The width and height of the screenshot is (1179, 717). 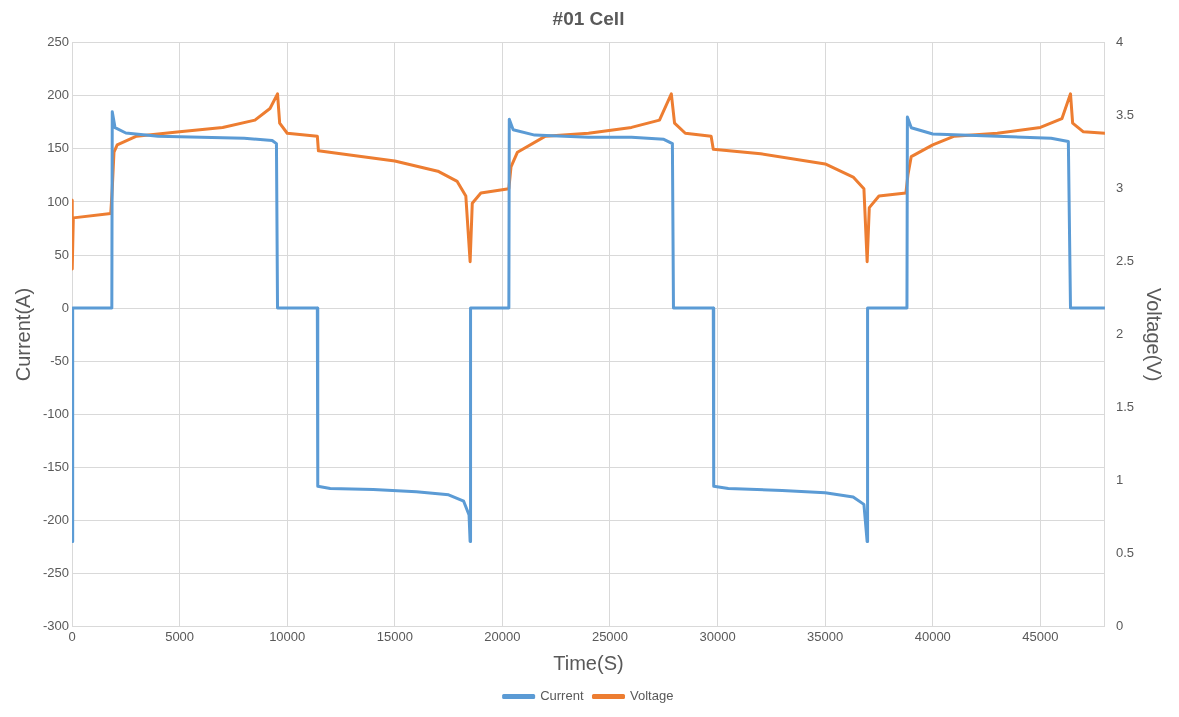 What do you see at coordinates (1119, 625) in the screenshot?
I see `y2-tick-label: 0` at bounding box center [1119, 625].